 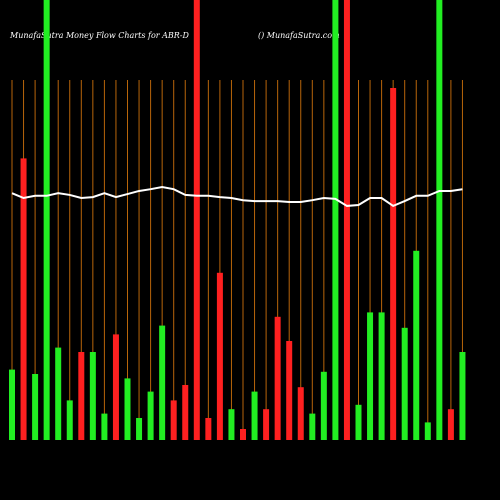 What do you see at coordinates (99, 35) in the screenshot?
I see `chart-title: MunafaSutra Money Flow Charts for ABR-D` at bounding box center [99, 35].